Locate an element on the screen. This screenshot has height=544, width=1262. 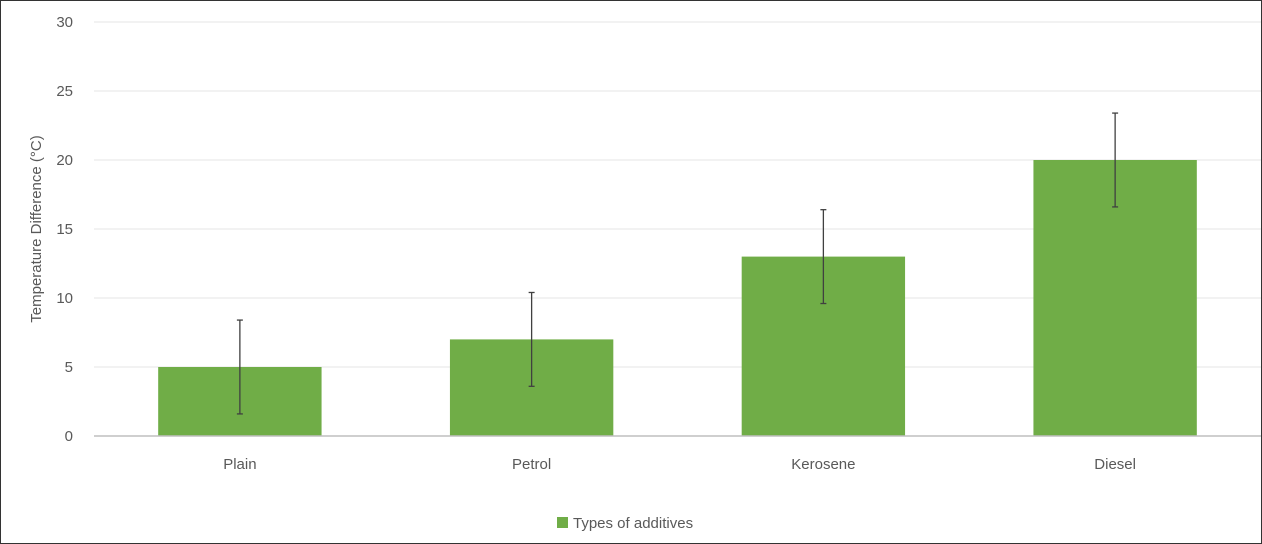
x-tick-label: Petrol is located at coordinates (531, 464).